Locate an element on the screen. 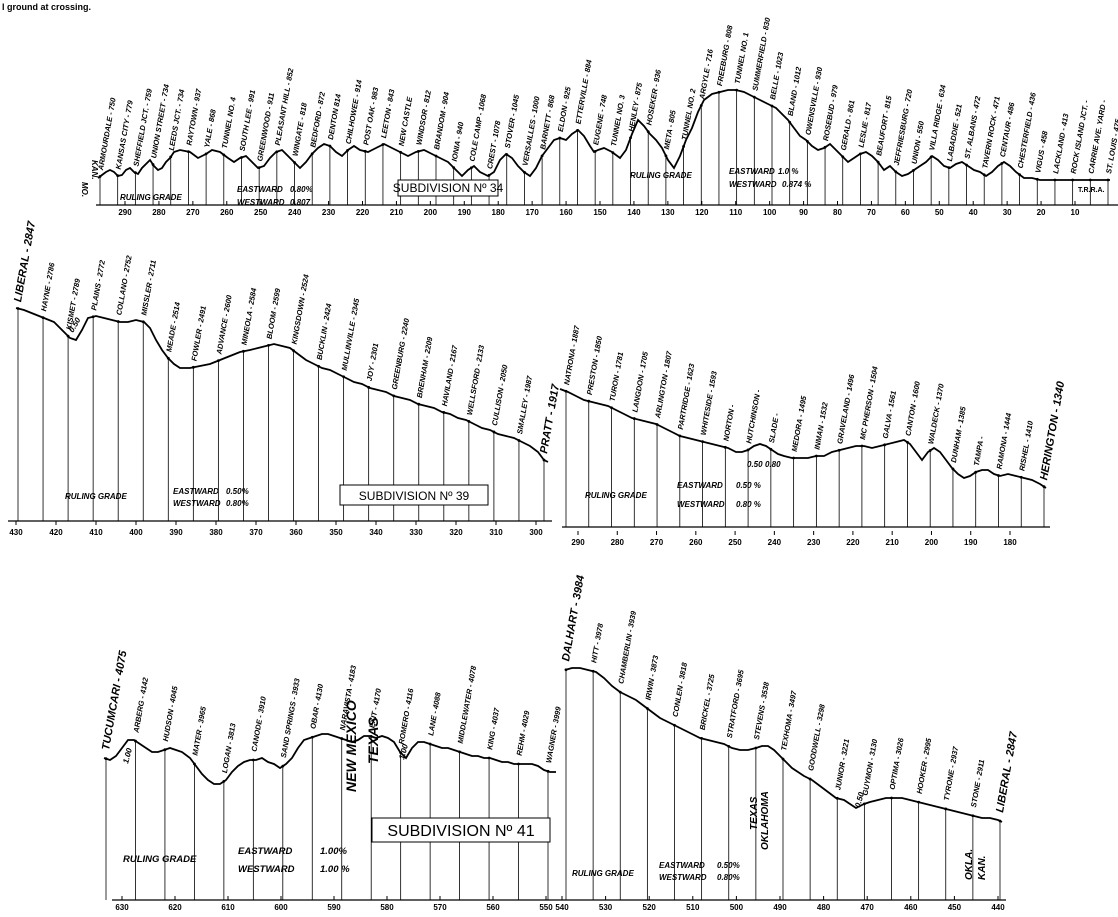 The image size is (1118, 917). station-label: TUCUMCARI - 4075 is located at coordinates (114, 700).